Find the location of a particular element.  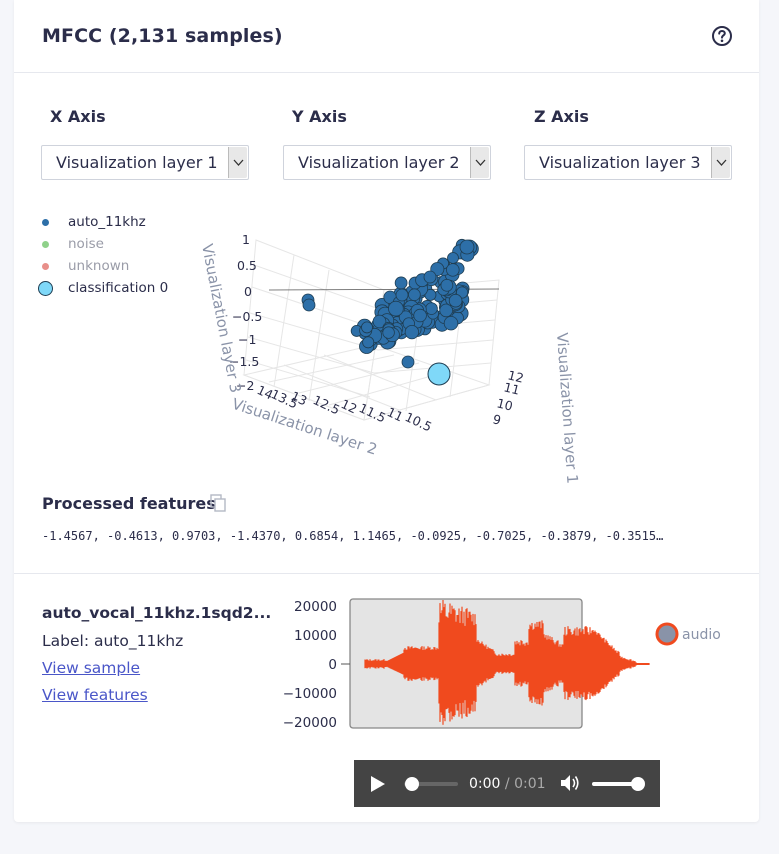

z-tick: 1 is located at coordinates (246, 239).